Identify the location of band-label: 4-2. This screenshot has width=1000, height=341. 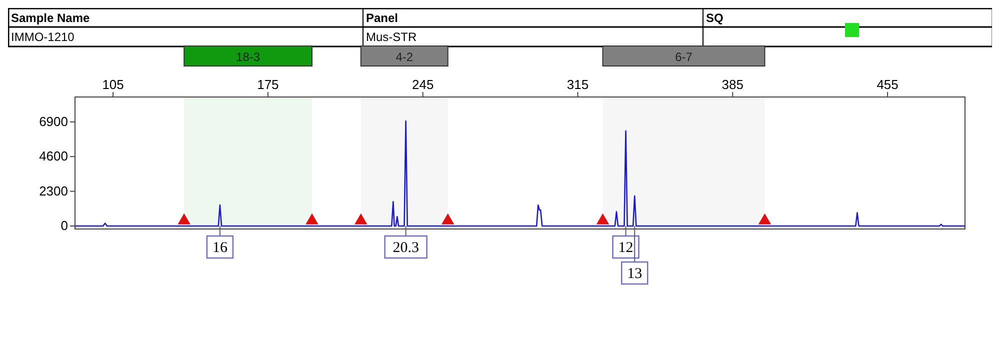
(405, 57).